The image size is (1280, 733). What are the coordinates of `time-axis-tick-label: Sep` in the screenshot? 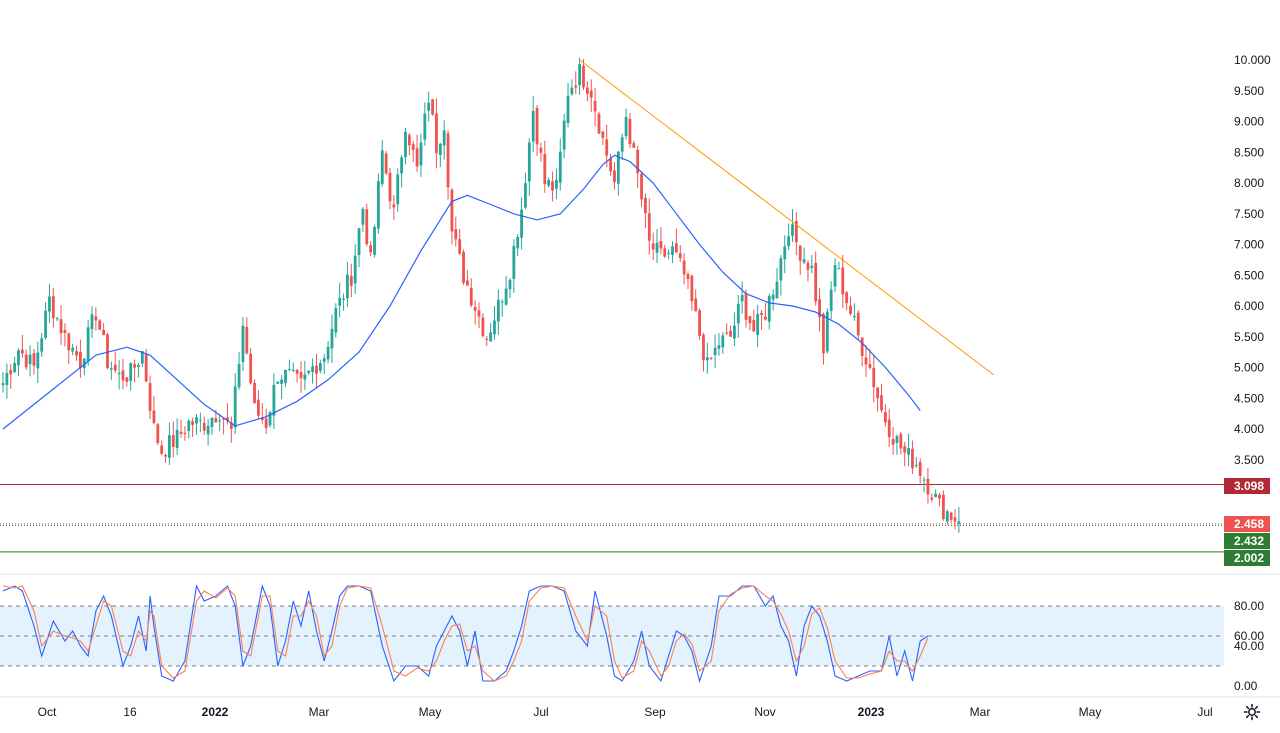 It's located at (655, 712).